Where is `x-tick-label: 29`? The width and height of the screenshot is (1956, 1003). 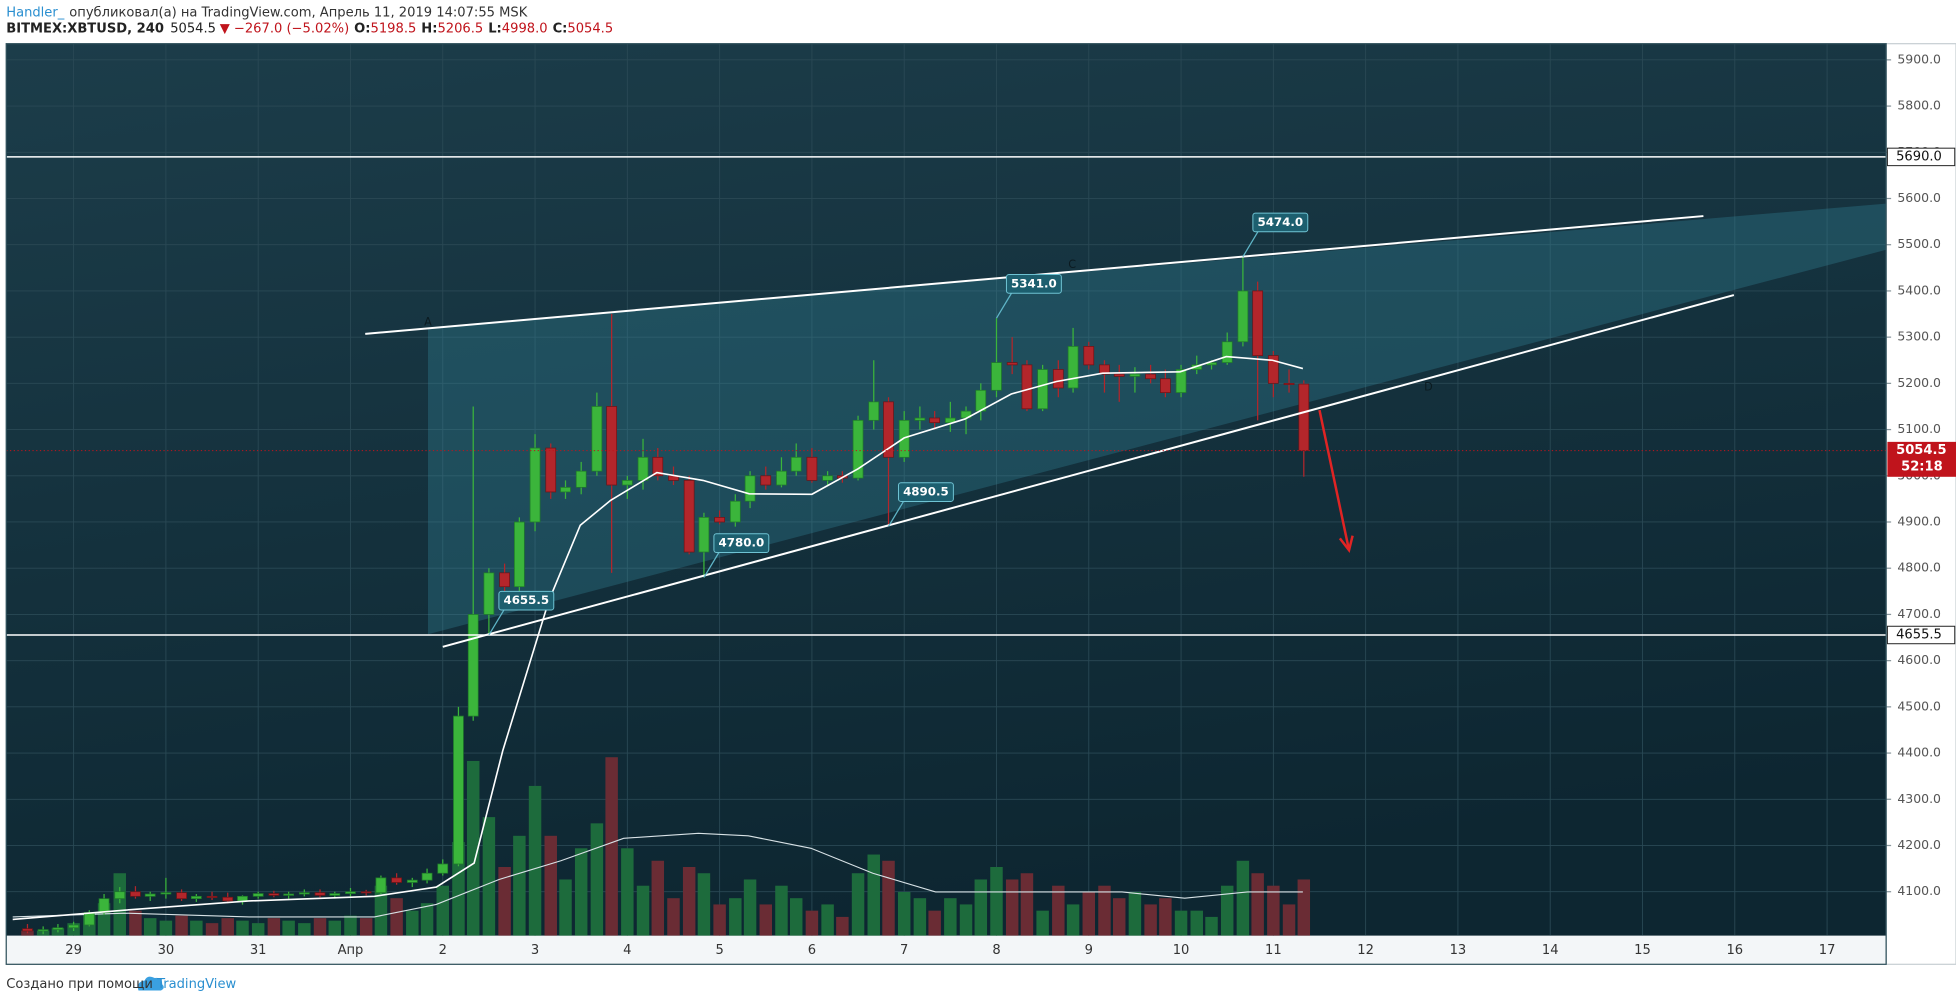
x-tick-label: 29 is located at coordinates (73, 950).